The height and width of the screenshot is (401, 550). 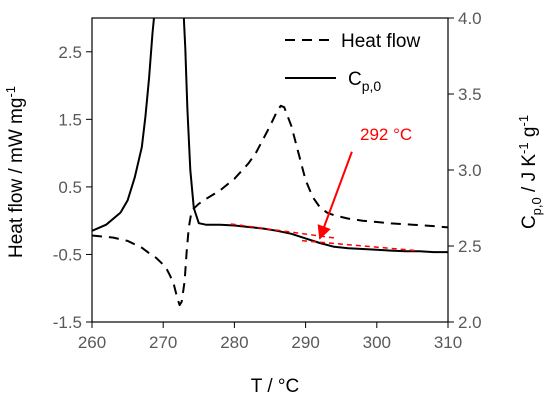 I want to click on y-right-tick-label: 4.0, so click(x=470, y=18).